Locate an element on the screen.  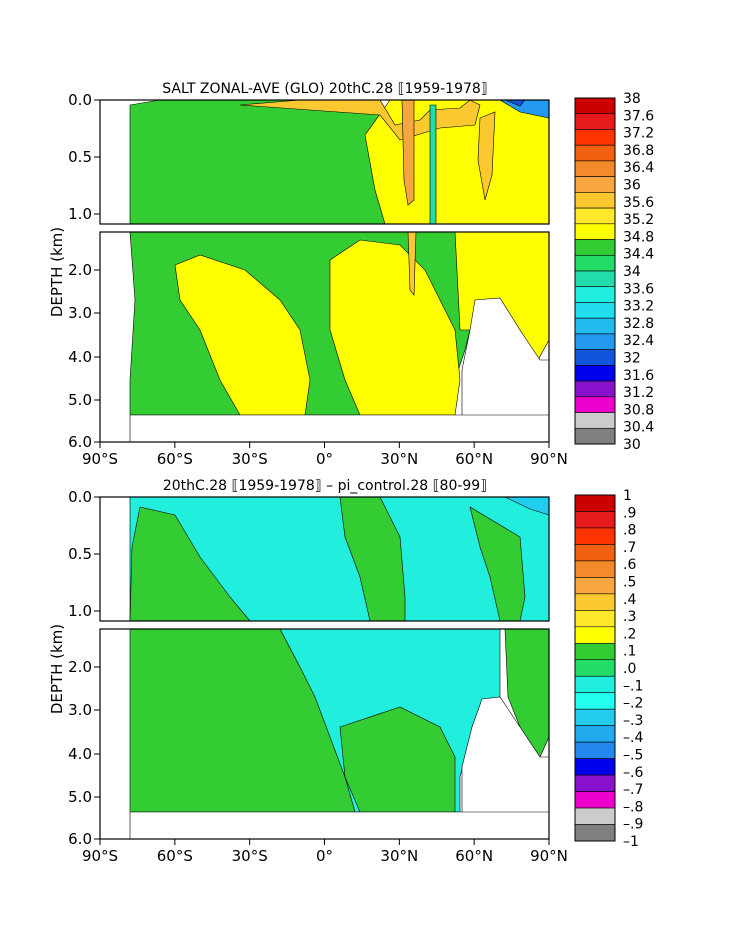
colorbar-label: .4 is located at coordinates (629, 600).